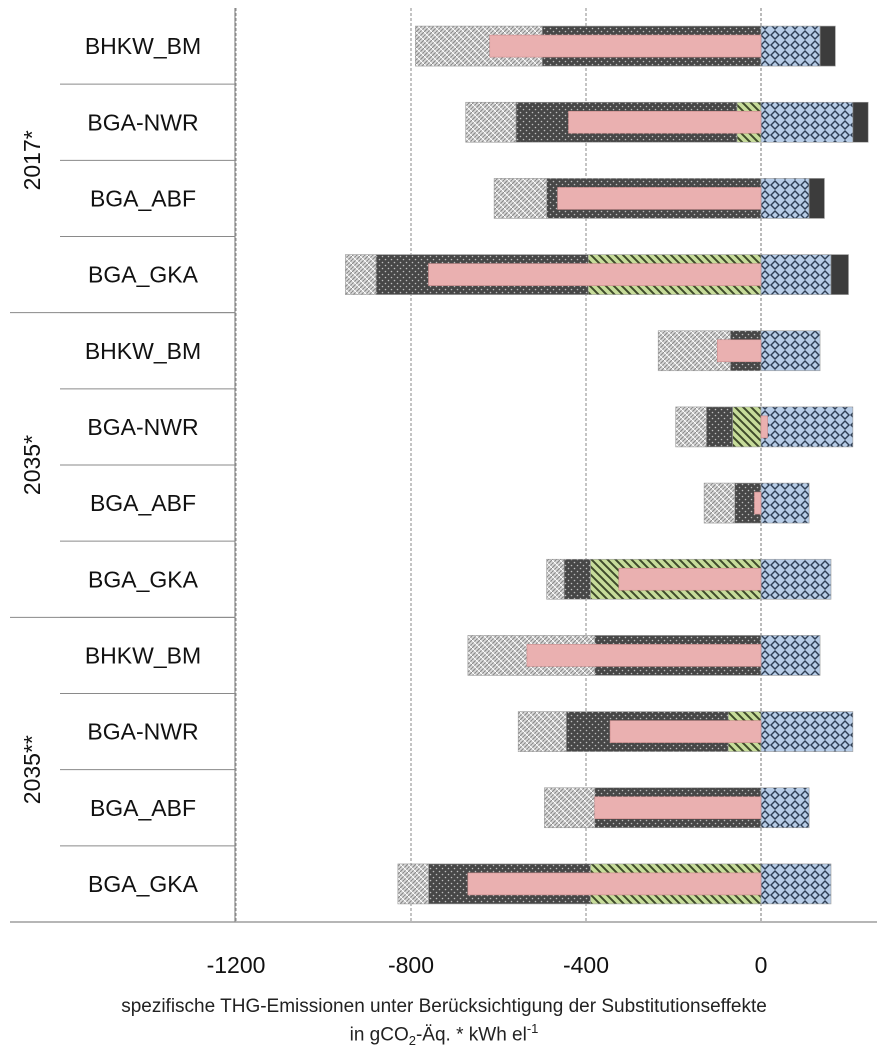  Describe the element at coordinates (747, 427) in the screenshot. I see `bar-segment-s3` at that location.